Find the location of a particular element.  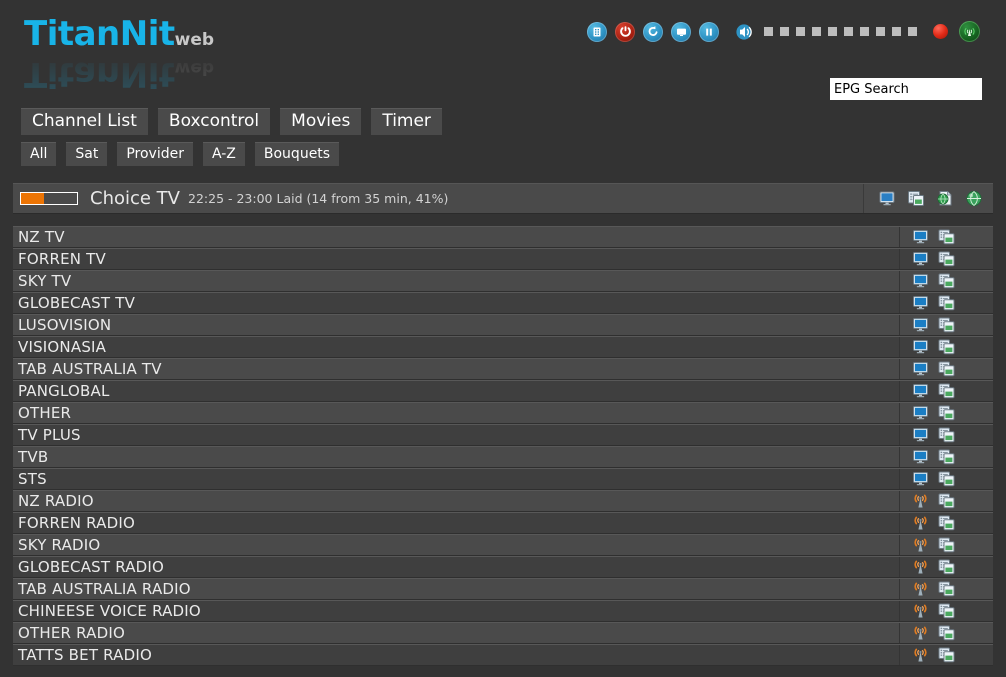

channel-row: OTHER is located at coordinates (503, 413).